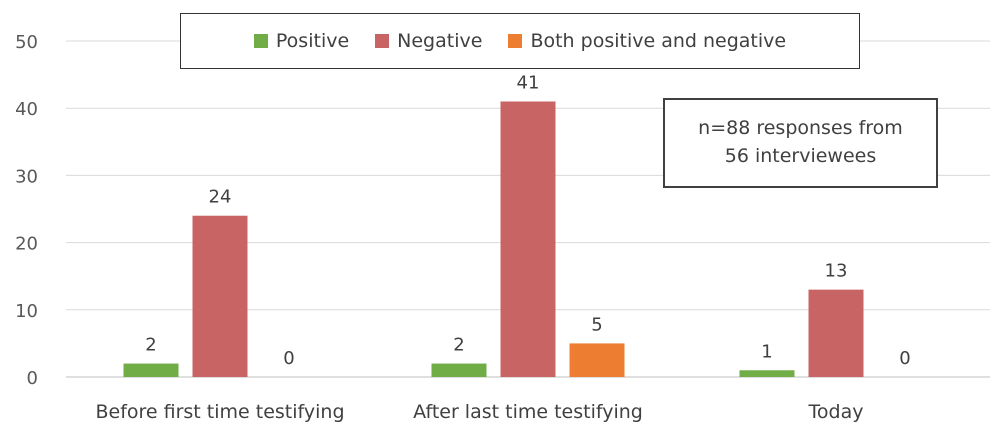  I want to click on y-tick-label: 30, so click(26, 176).